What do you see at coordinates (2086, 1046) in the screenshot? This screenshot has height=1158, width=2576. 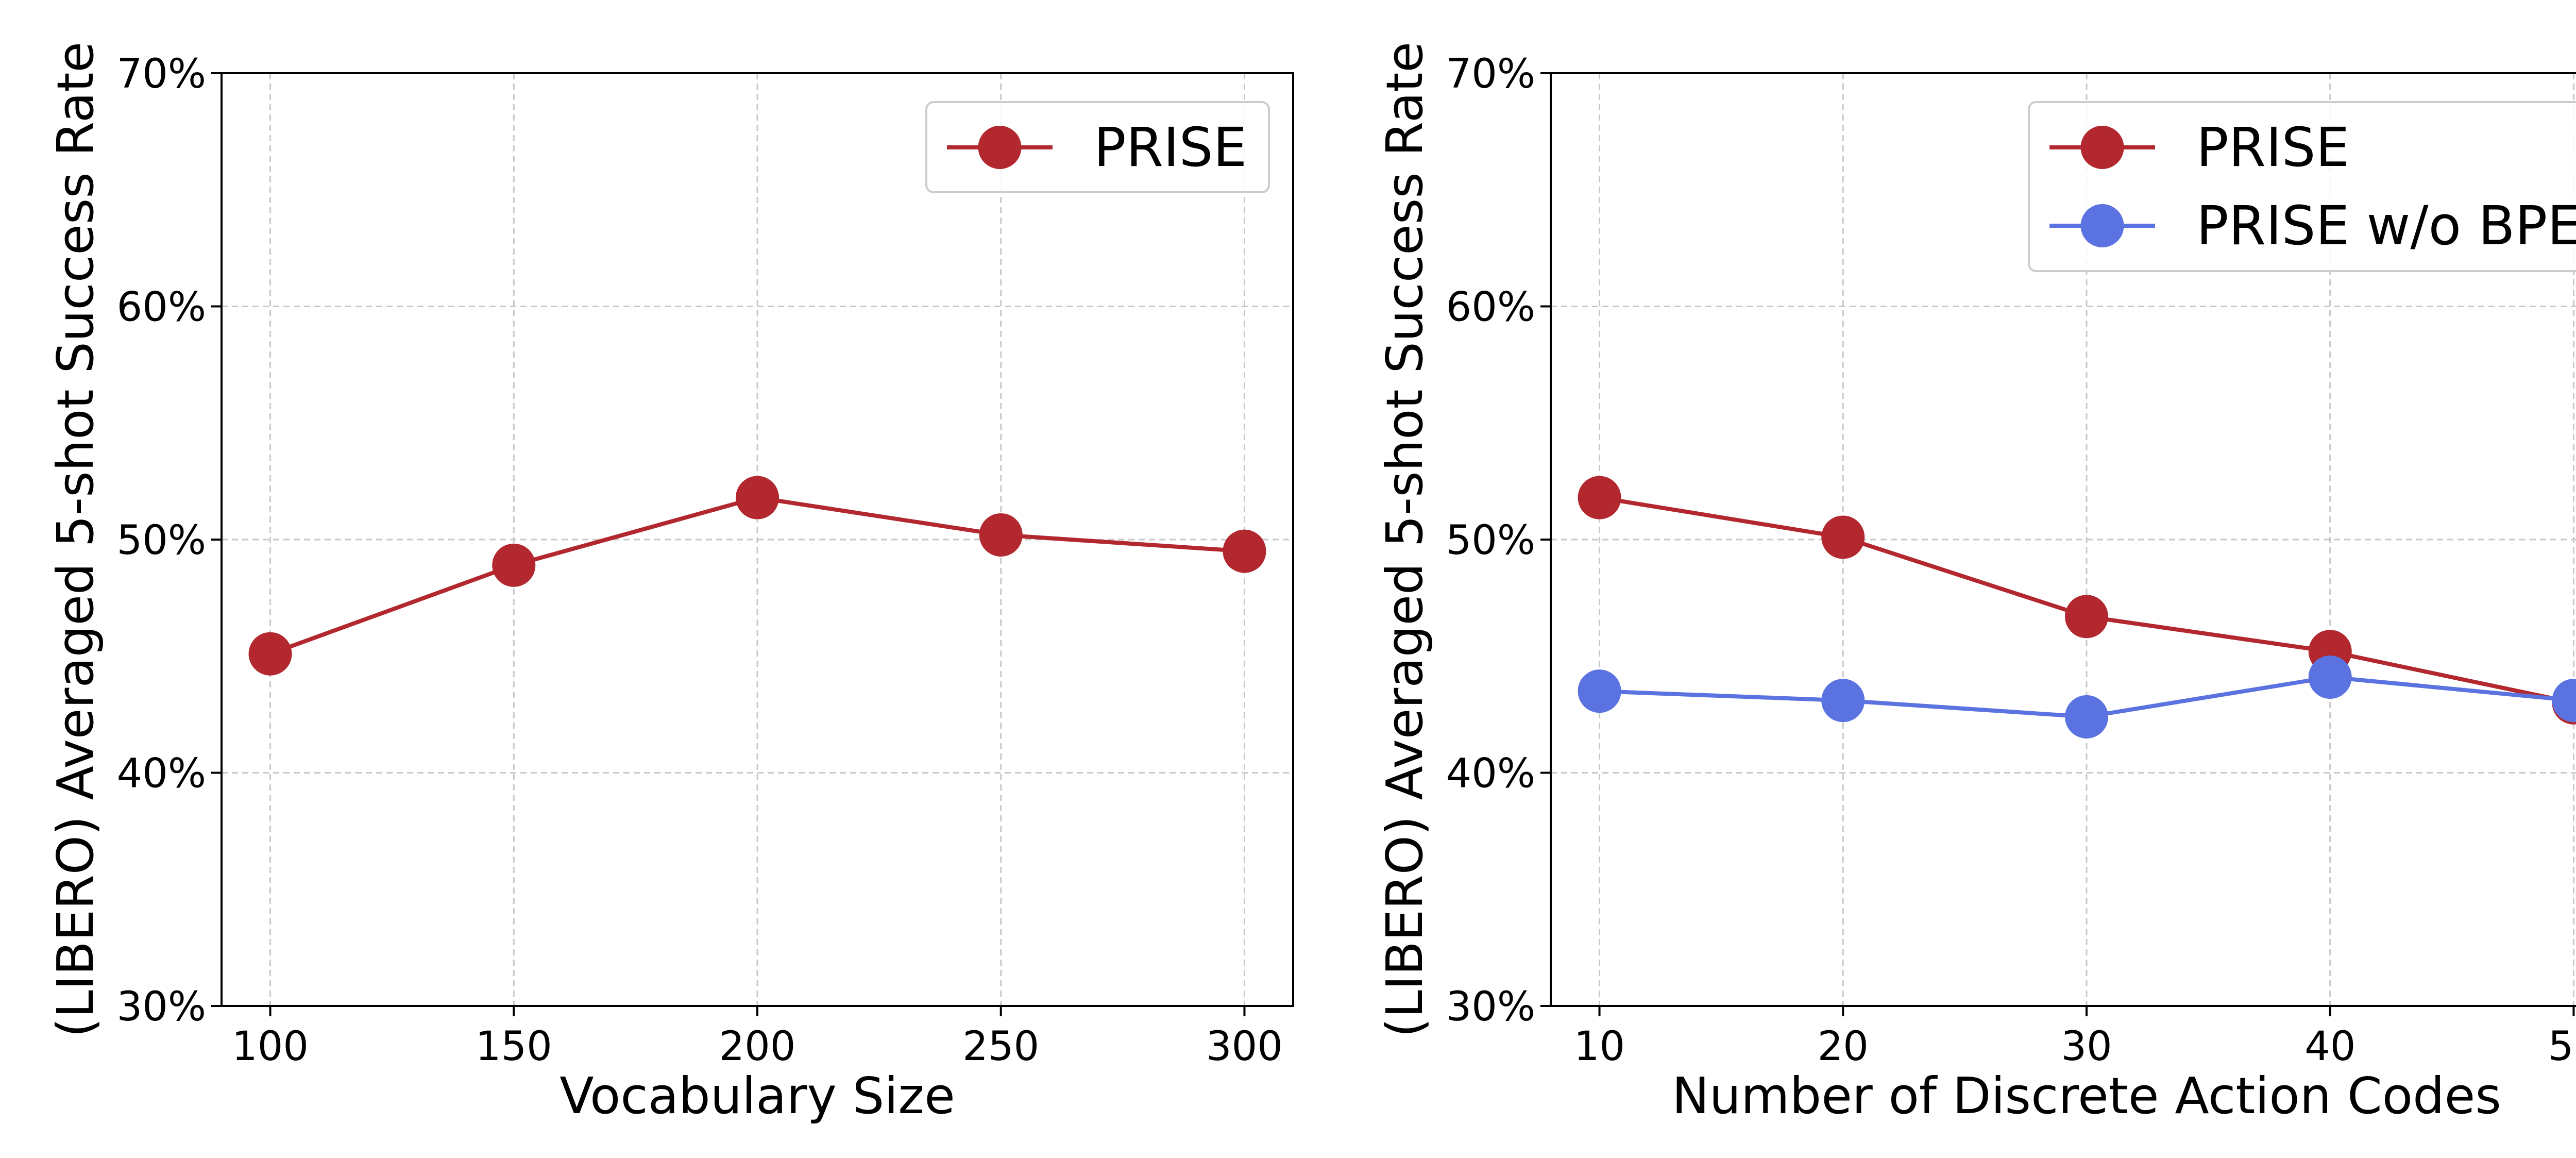 I see `x-tick-label: 30` at bounding box center [2086, 1046].